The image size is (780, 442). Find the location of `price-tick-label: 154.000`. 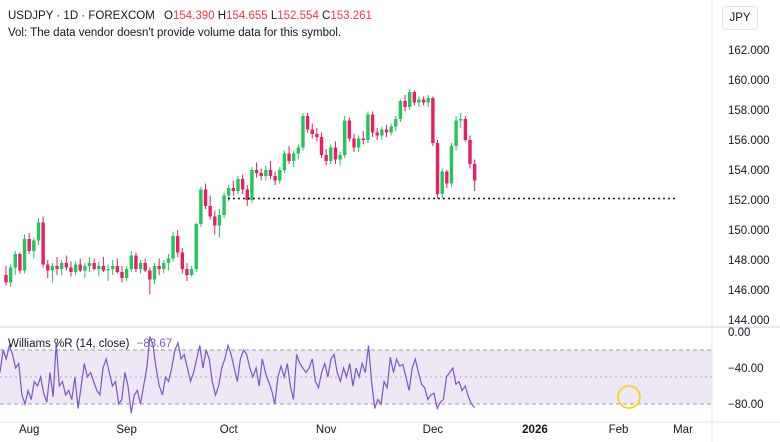

price-tick-label: 154.000 is located at coordinates (749, 171).